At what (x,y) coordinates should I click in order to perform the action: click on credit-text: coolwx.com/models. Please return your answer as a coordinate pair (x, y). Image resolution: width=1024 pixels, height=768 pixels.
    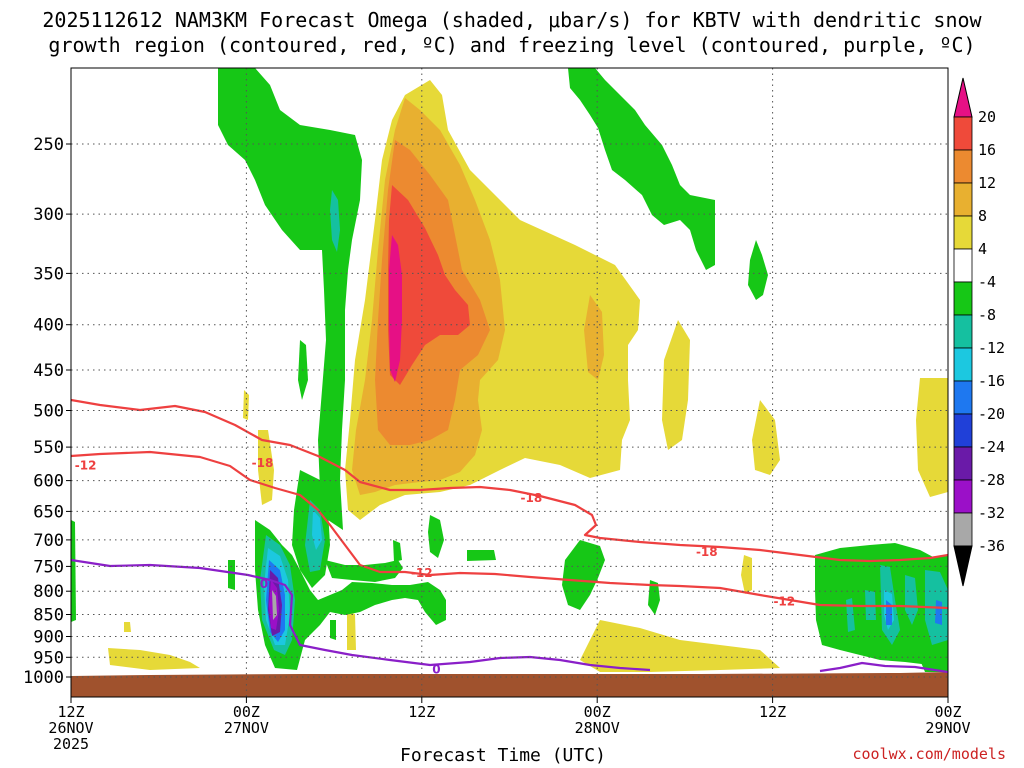
    Looking at the image, I should click on (929, 754).